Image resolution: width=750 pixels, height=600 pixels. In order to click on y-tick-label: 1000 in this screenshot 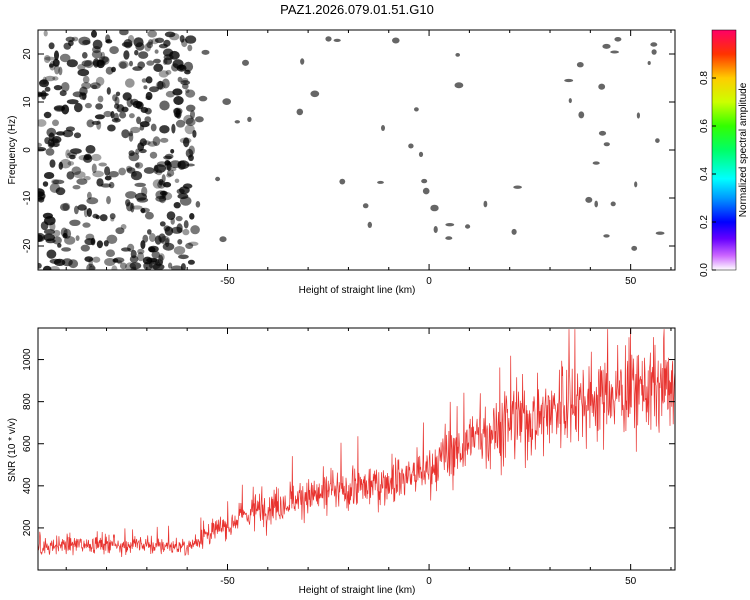, I will do `click(27, 359)`.